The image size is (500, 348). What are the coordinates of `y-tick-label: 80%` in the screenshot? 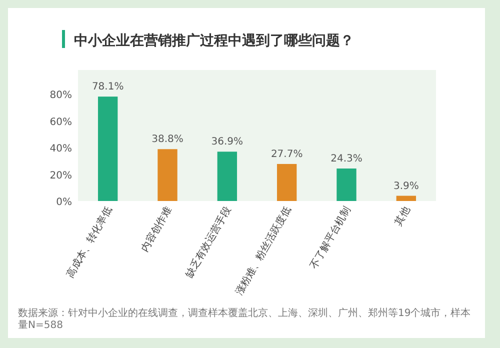 It's located at (61, 96).